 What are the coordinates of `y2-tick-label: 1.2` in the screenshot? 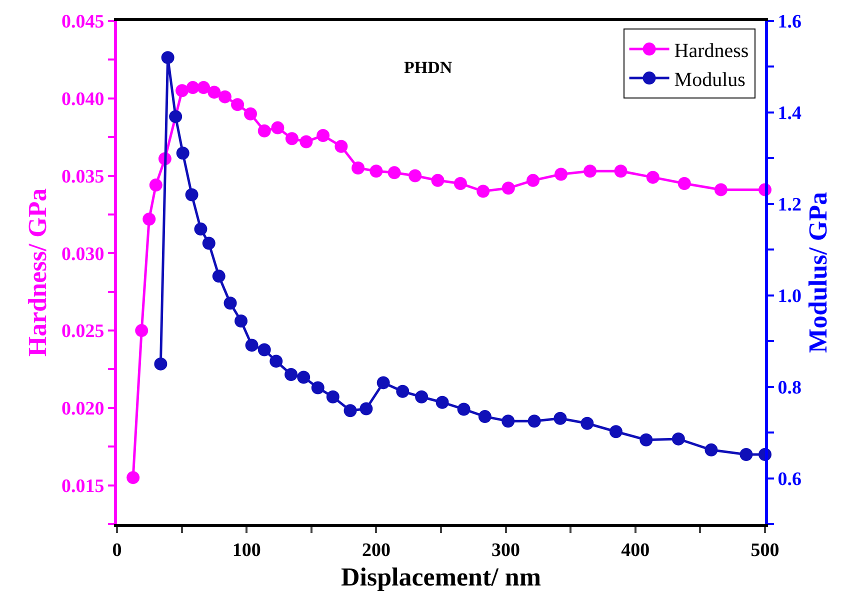 It's located at (790, 205).